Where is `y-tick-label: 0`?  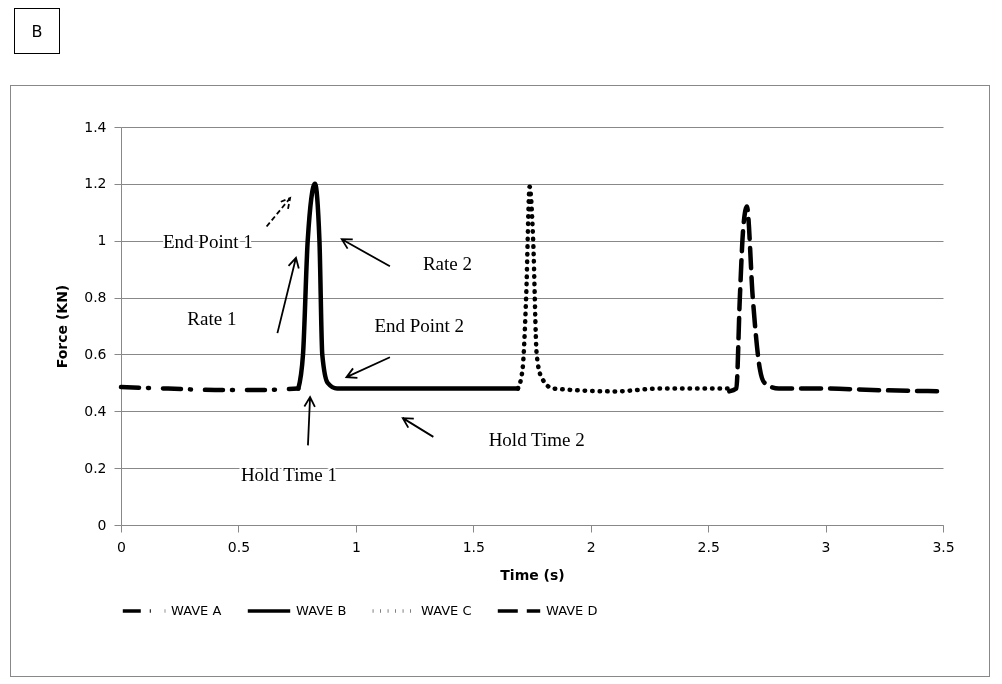 y-tick-label: 0 is located at coordinates (102, 524).